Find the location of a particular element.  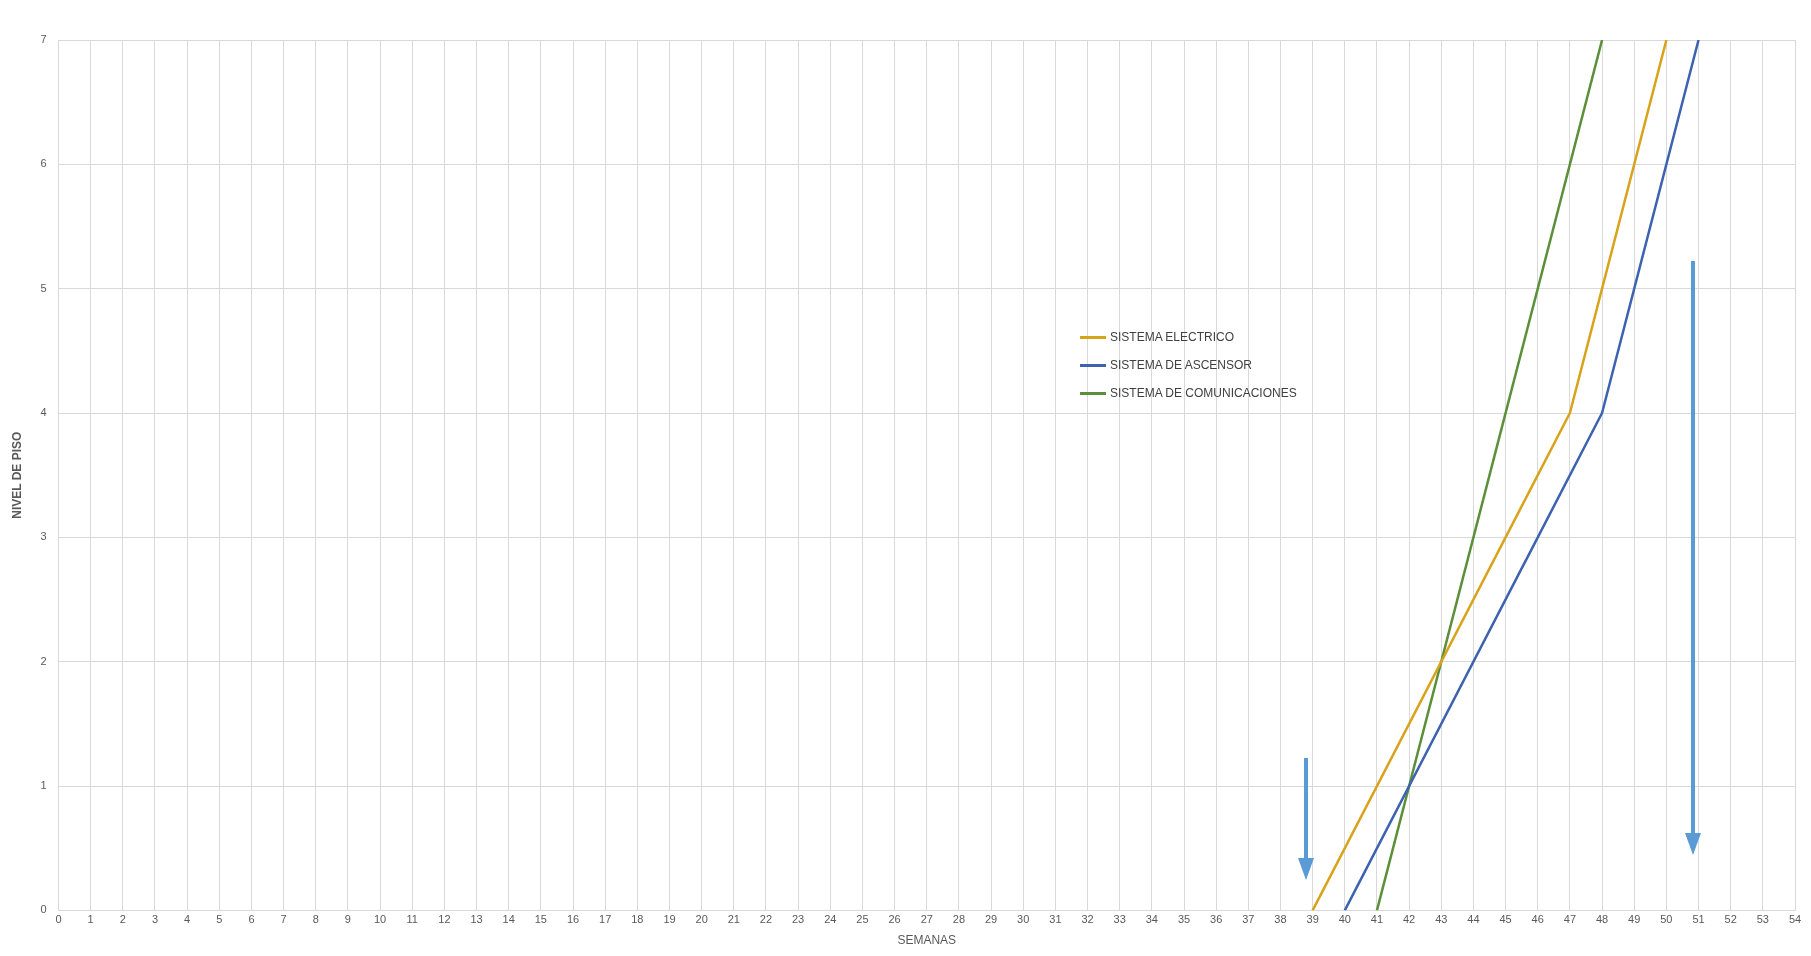

x-tick-label: 47 is located at coordinates (1570, 919).